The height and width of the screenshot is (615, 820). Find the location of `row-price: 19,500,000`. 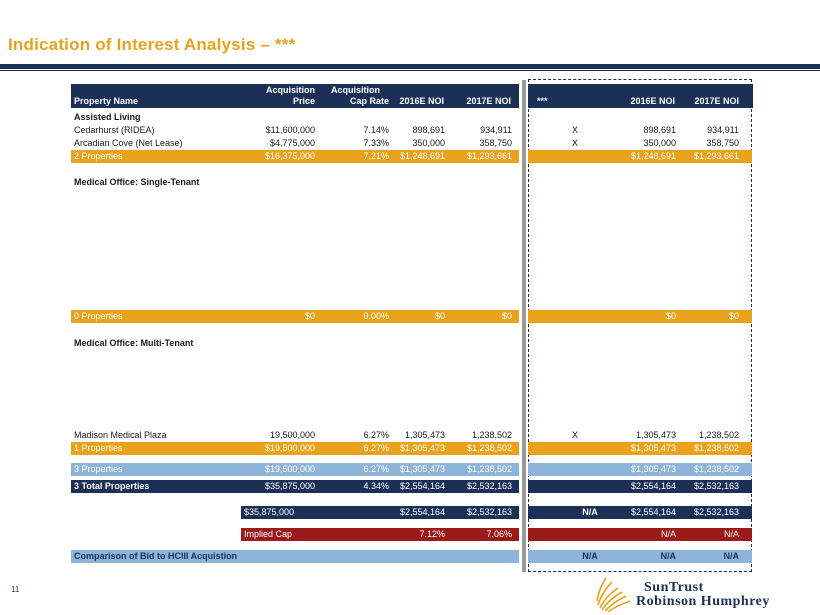

row-price: 19,500,000 is located at coordinates (292, 435).